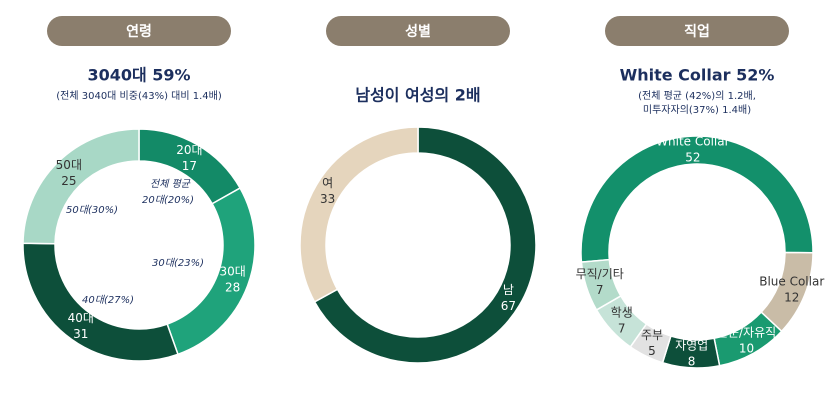 The image size is (832, 408). I want to click on annotation: 20대(20%), so click(168, 200).